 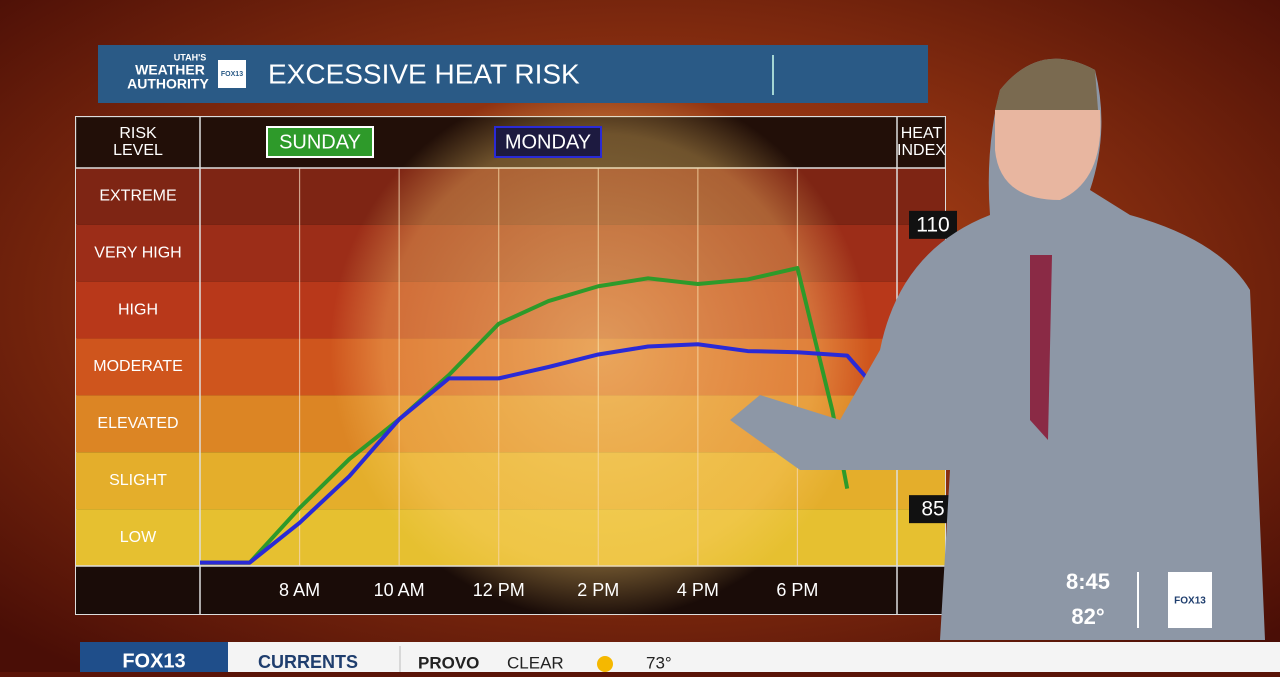 What do you see at coordinates (190, 57) in the screenshot?
I see `logo-top: UTAH'S` at bounding box center [190, 57].